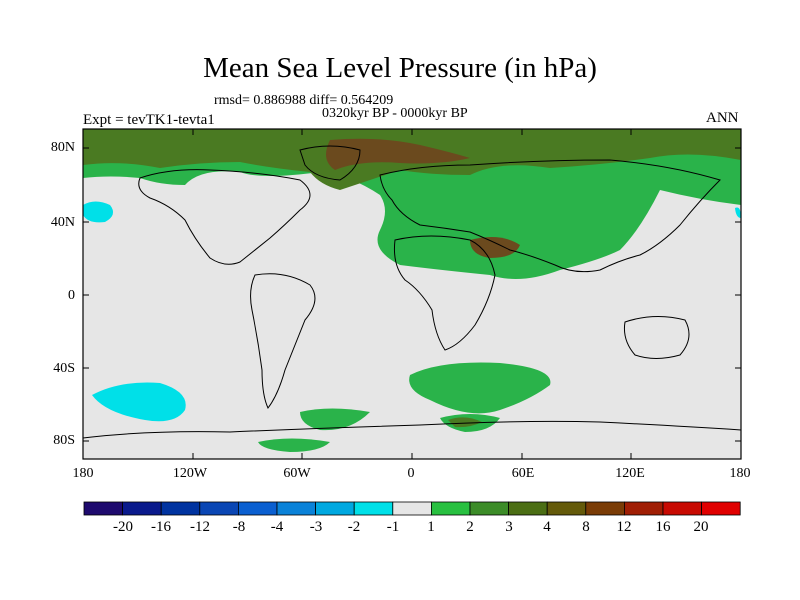  I want to click on rmsd-diff-stats: rmsd= 0.886988 diff= 0.564209, so click(304, 100).